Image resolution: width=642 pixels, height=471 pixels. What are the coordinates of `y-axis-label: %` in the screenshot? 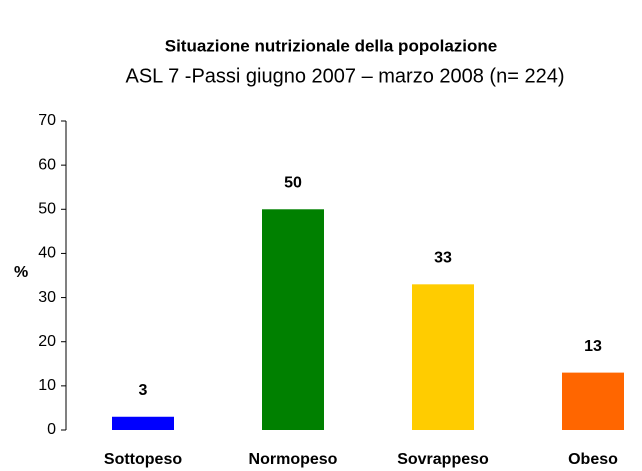 It's located at (21, 272).